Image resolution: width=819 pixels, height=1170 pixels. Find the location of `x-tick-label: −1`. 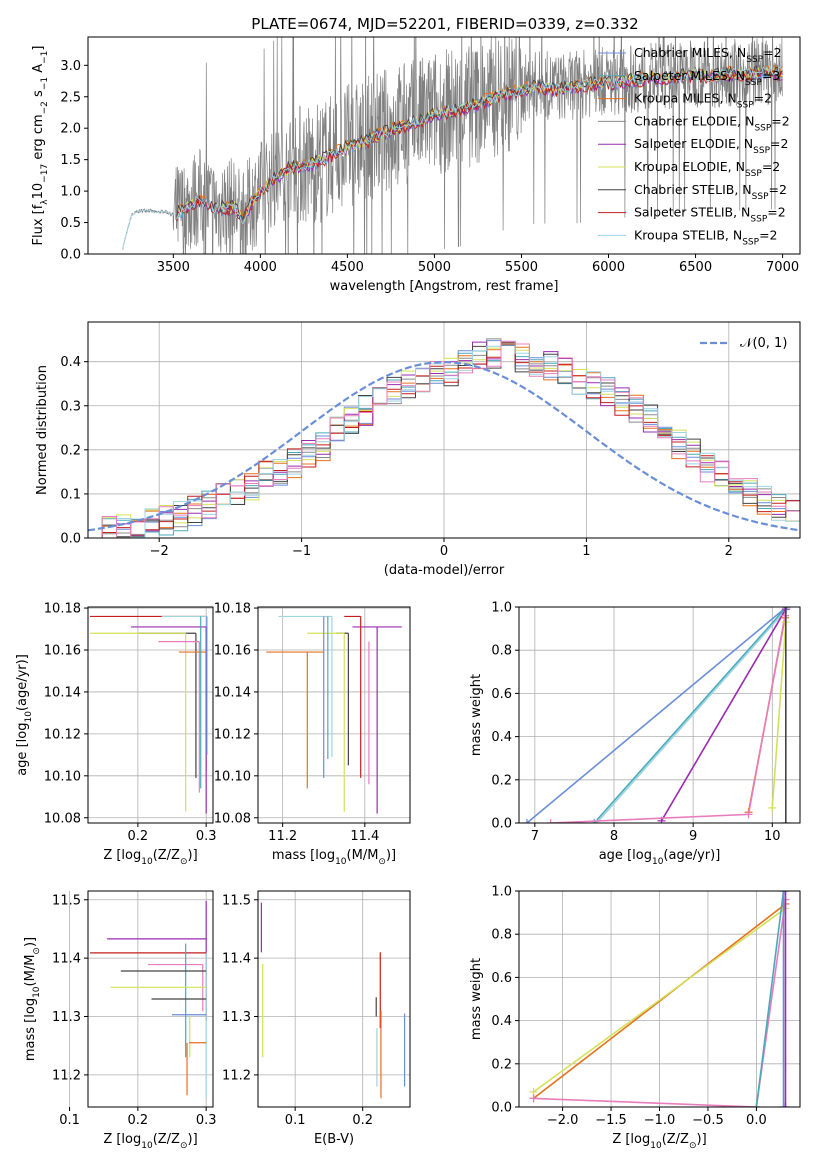

x-tick-label: −1 is located at coordinates (301, 551).